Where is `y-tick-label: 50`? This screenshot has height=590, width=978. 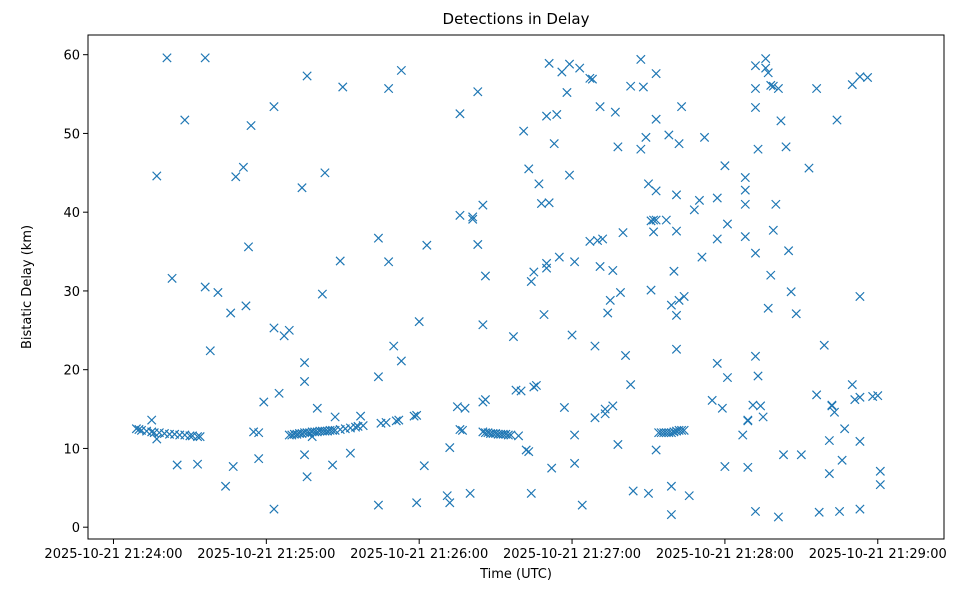
y-tick-label: 50 is located at coordinates (71, 134).